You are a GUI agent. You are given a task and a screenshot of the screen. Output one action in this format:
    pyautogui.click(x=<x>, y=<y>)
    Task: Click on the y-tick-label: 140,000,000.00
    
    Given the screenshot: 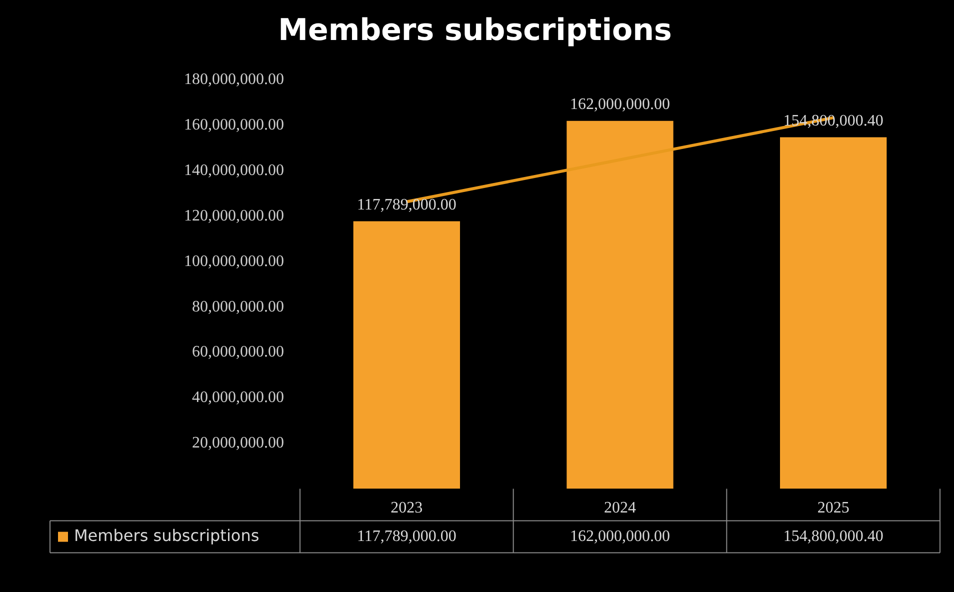 What is the action you would take?
    pyautogui.click(x=234, y=171)
    